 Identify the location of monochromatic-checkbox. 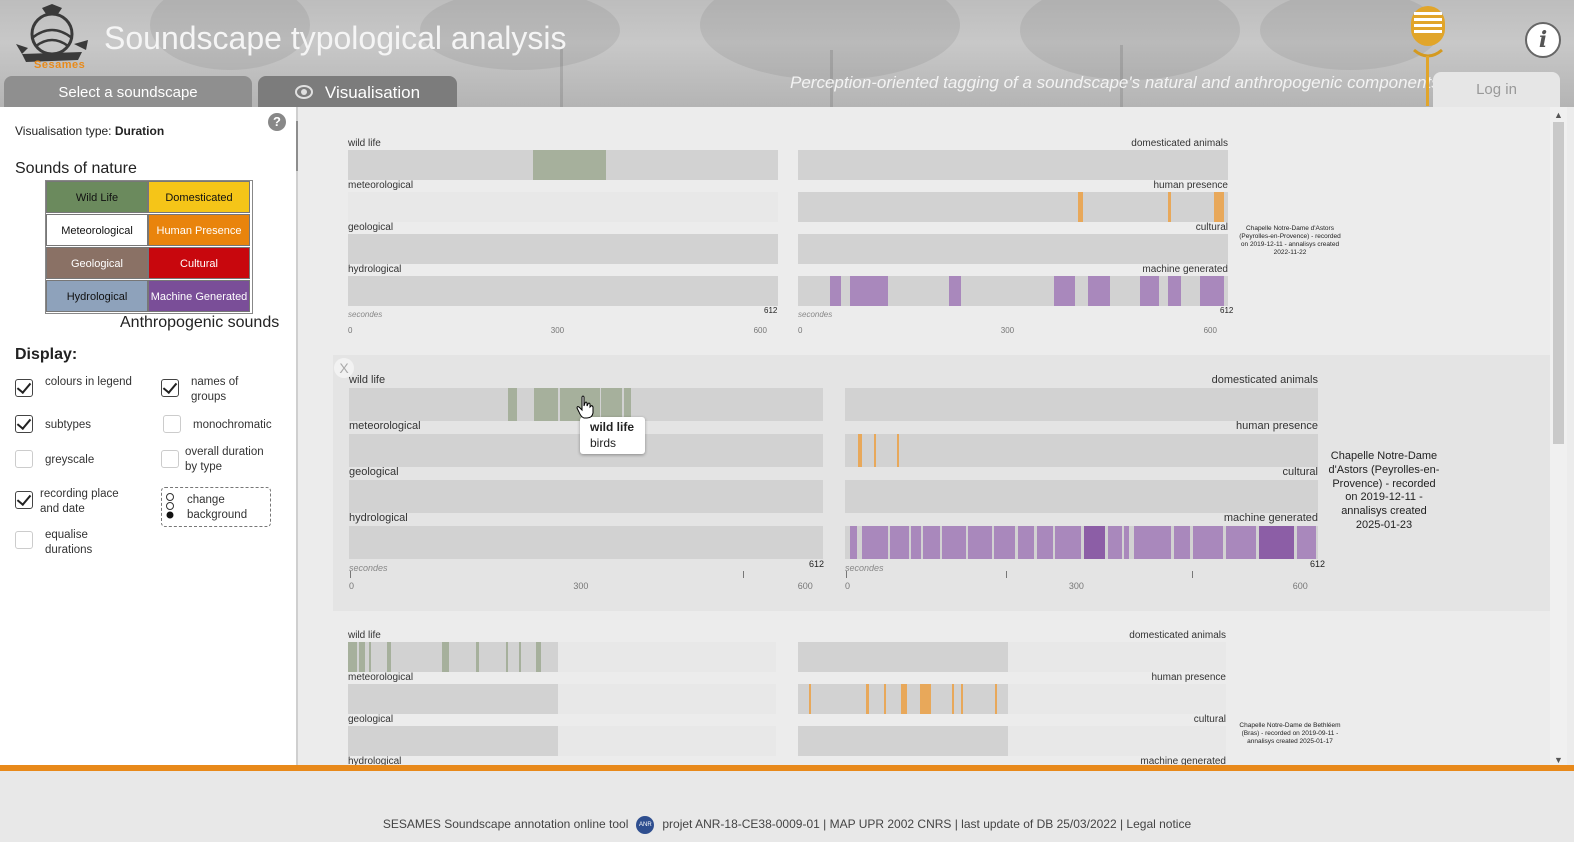
(172, 424).